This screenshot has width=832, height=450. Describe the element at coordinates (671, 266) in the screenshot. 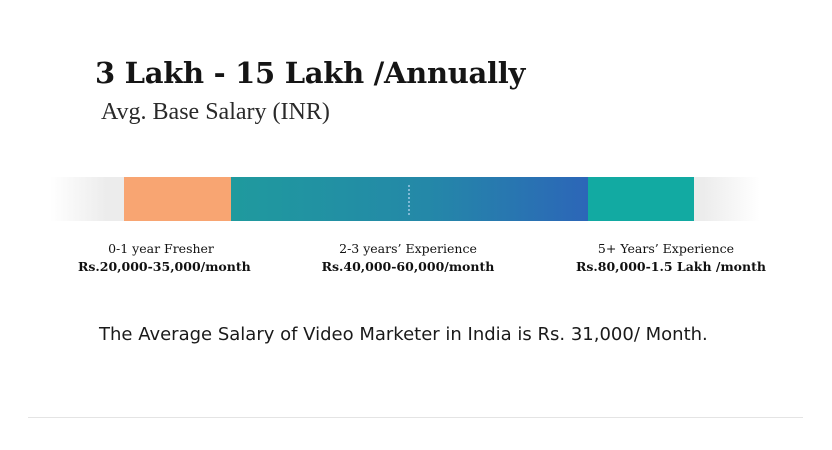

I see `salary-range: Rs.80,000-1.5 Lakh /month` at that location.